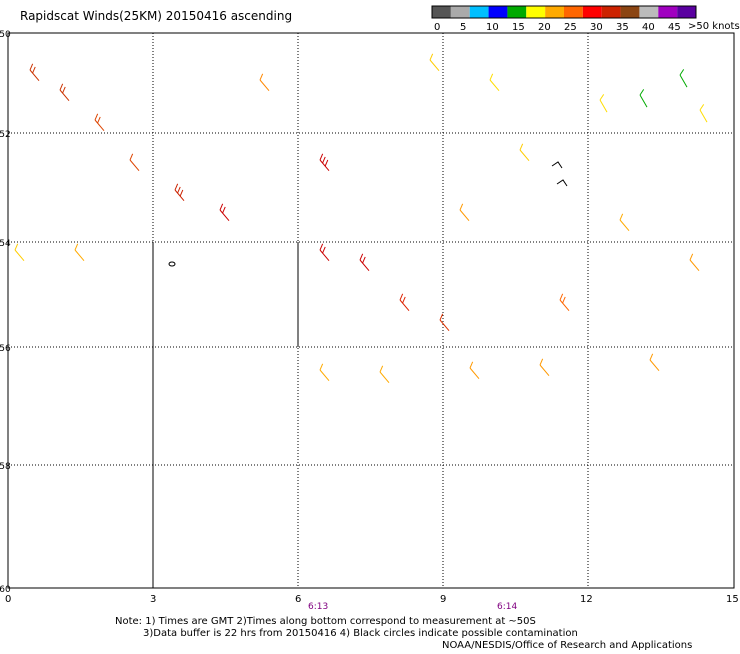  Describe the element at coordinates (507, 607) in the screenshot. I see `time-label: 6:14` at that location.